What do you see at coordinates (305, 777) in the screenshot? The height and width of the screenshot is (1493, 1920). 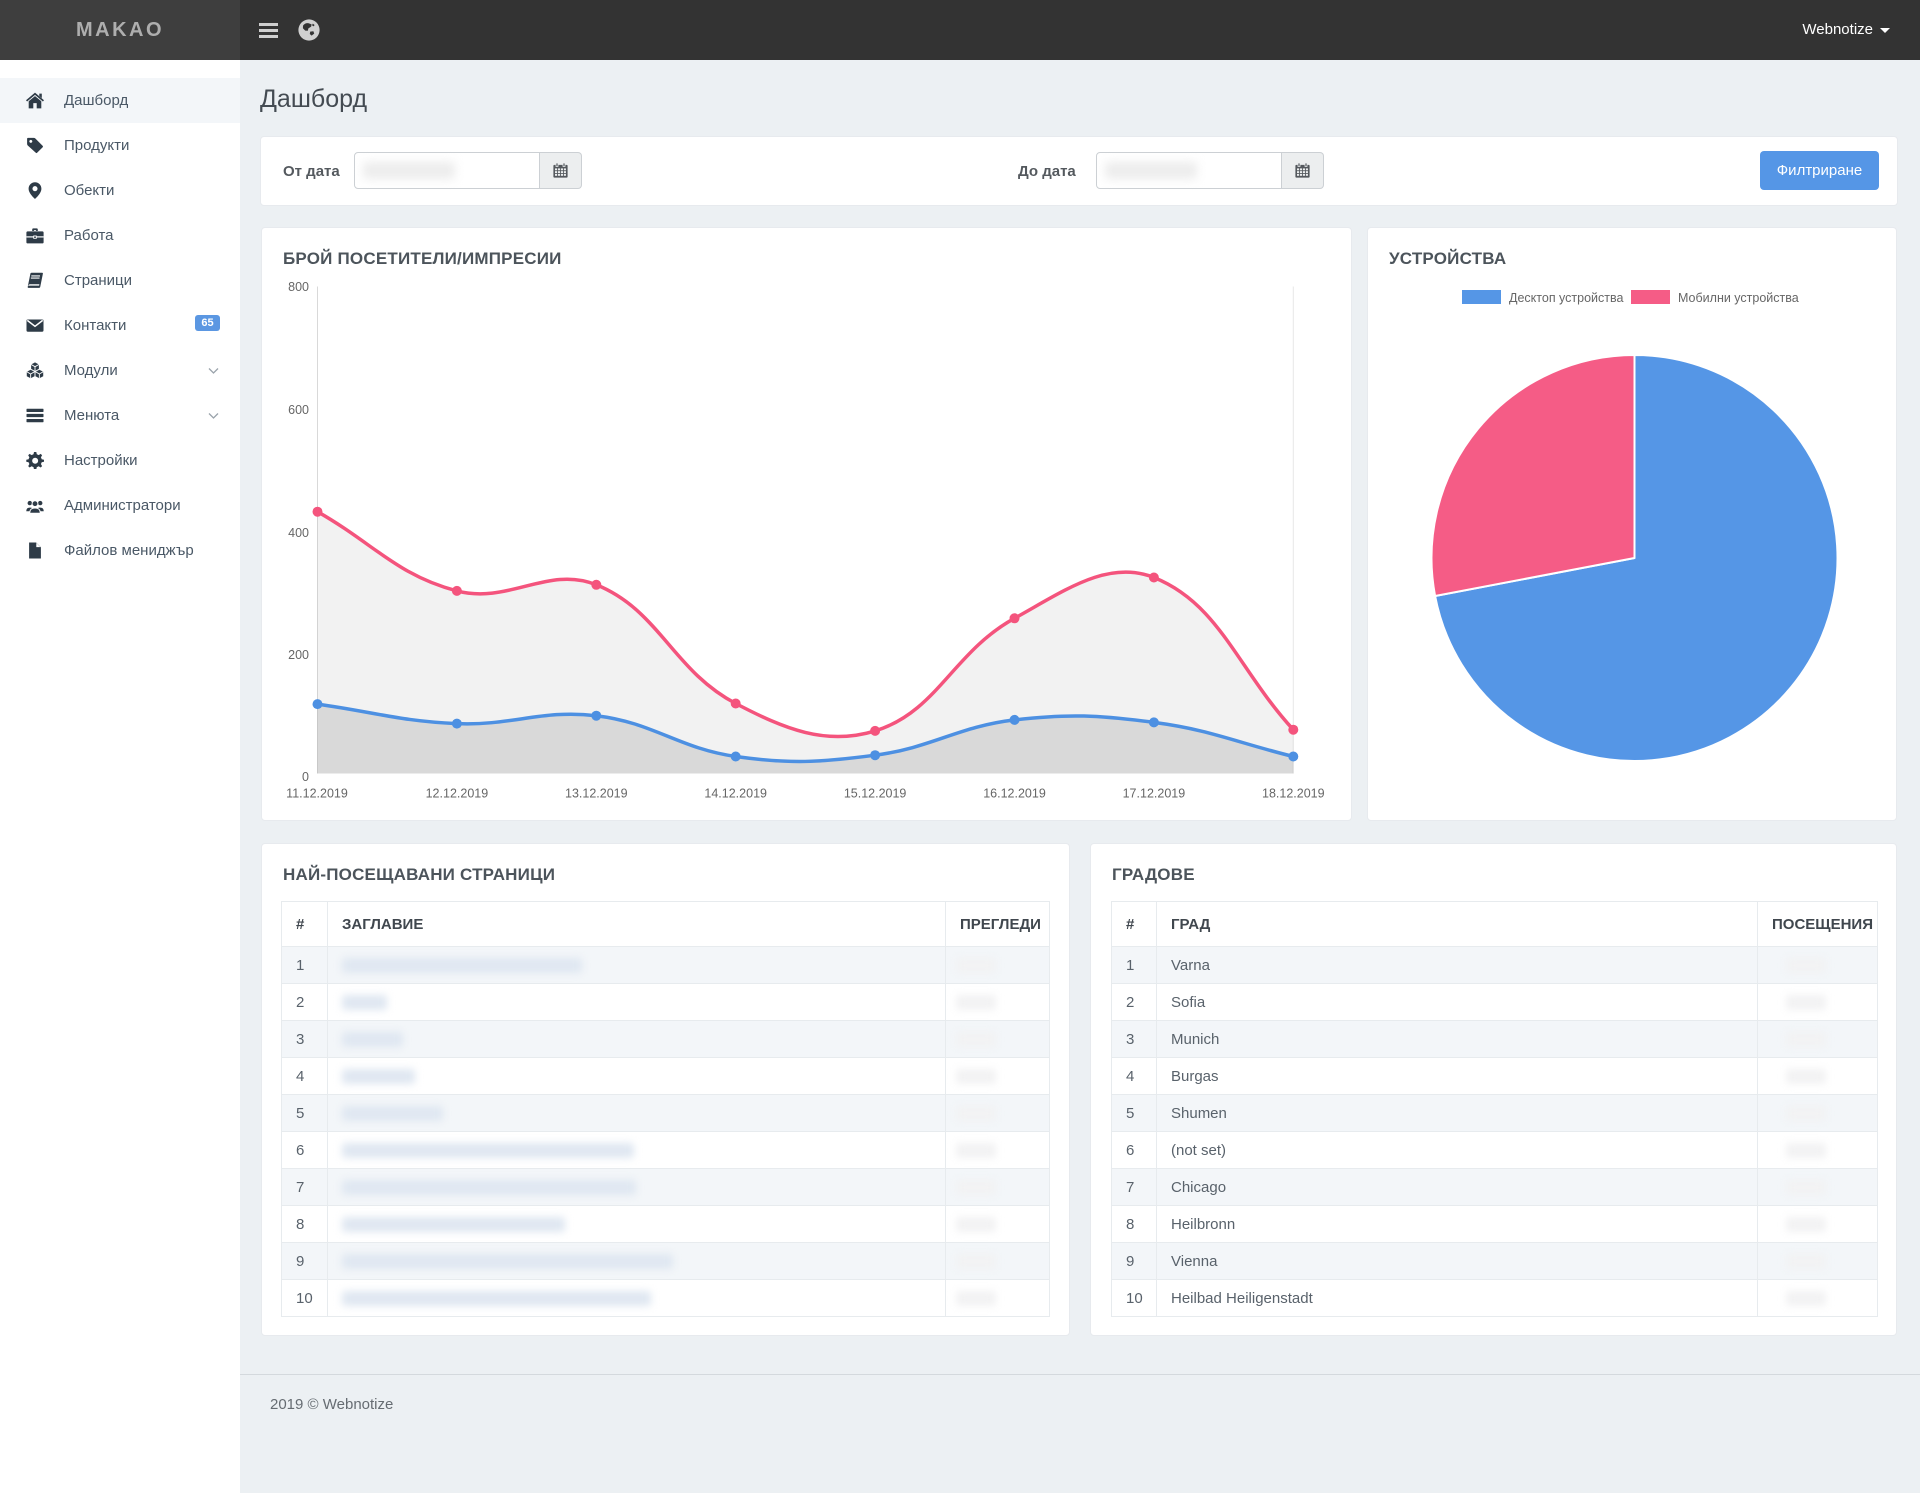 I see `svg-text: 0` at bounding box center [305, 777].